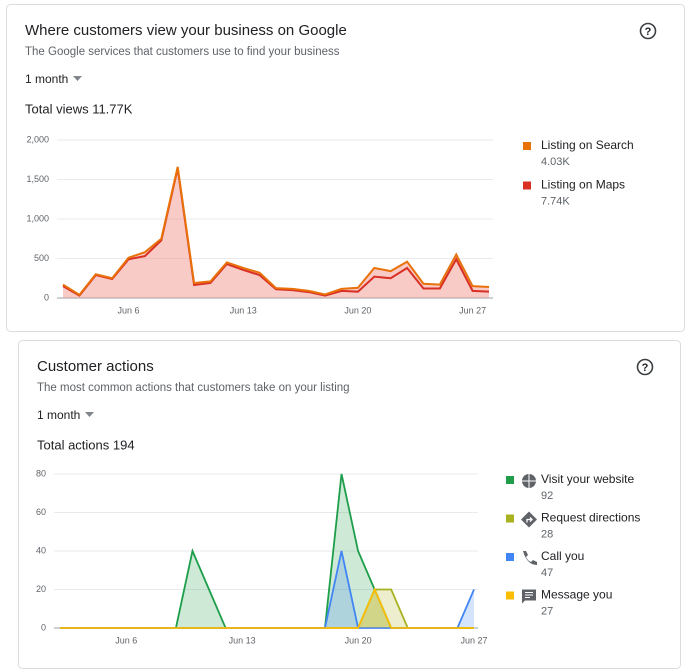 The width and height of the screenshot is (691, 672). I want to click on y-tick-label: 60, so click(41, 512).